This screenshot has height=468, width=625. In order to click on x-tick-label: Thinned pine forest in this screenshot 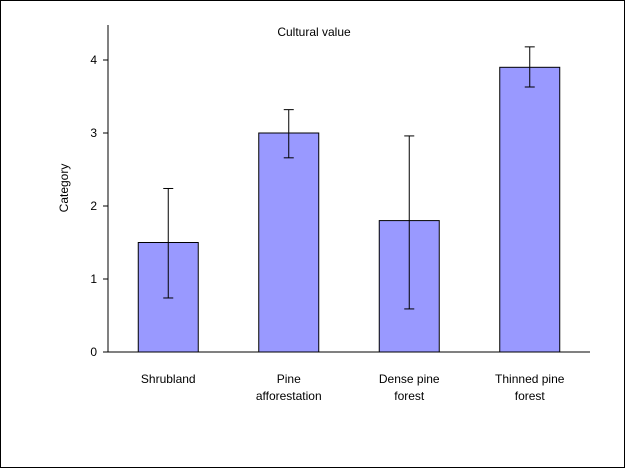, I will do `click(530, 387)`.